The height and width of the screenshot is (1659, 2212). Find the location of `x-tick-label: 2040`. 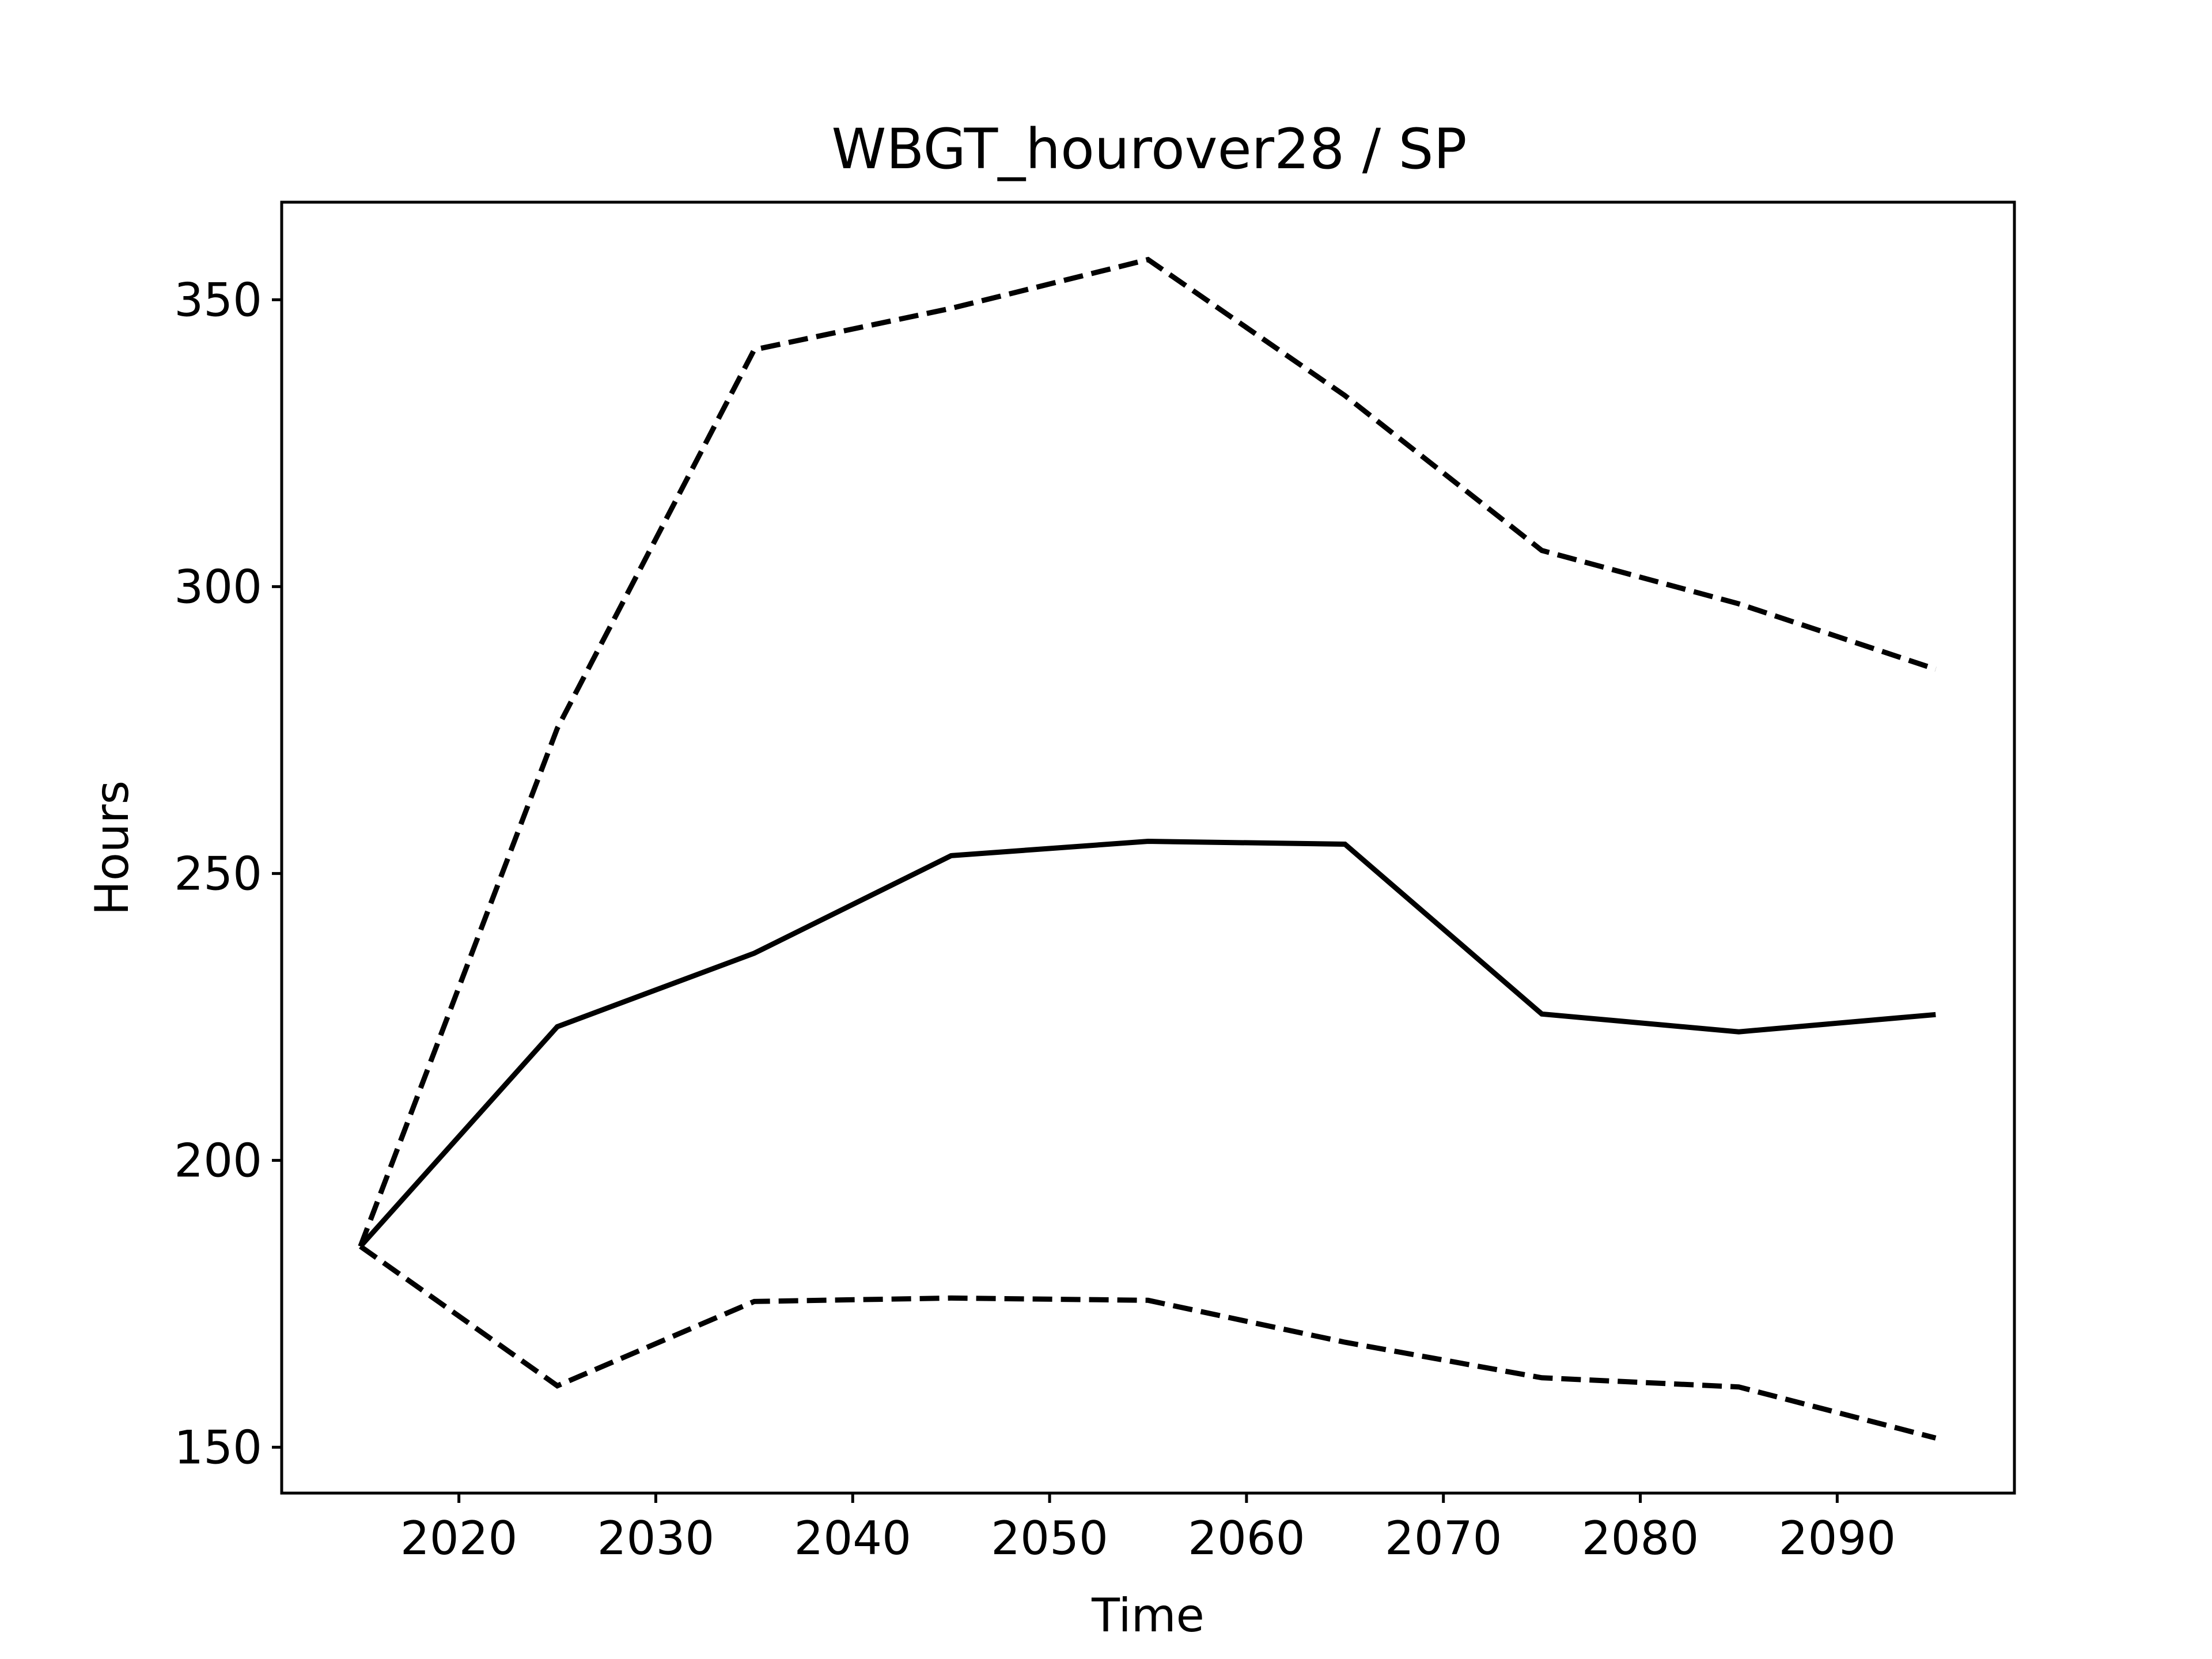

x-tick-label: 2040 is located at coordinates (852, 1538).